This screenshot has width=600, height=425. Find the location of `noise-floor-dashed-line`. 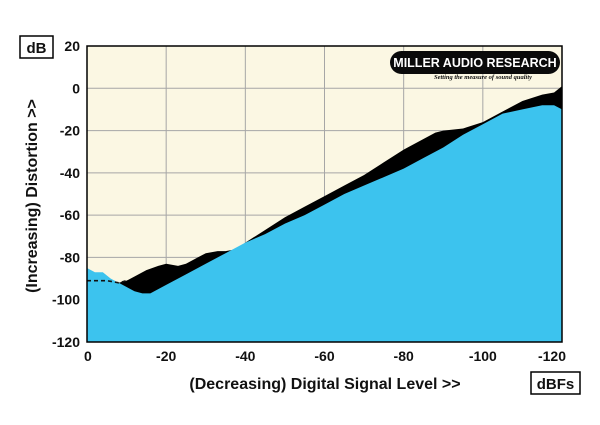

noise-floor-dashed-line is located at coordinates (107, 281).